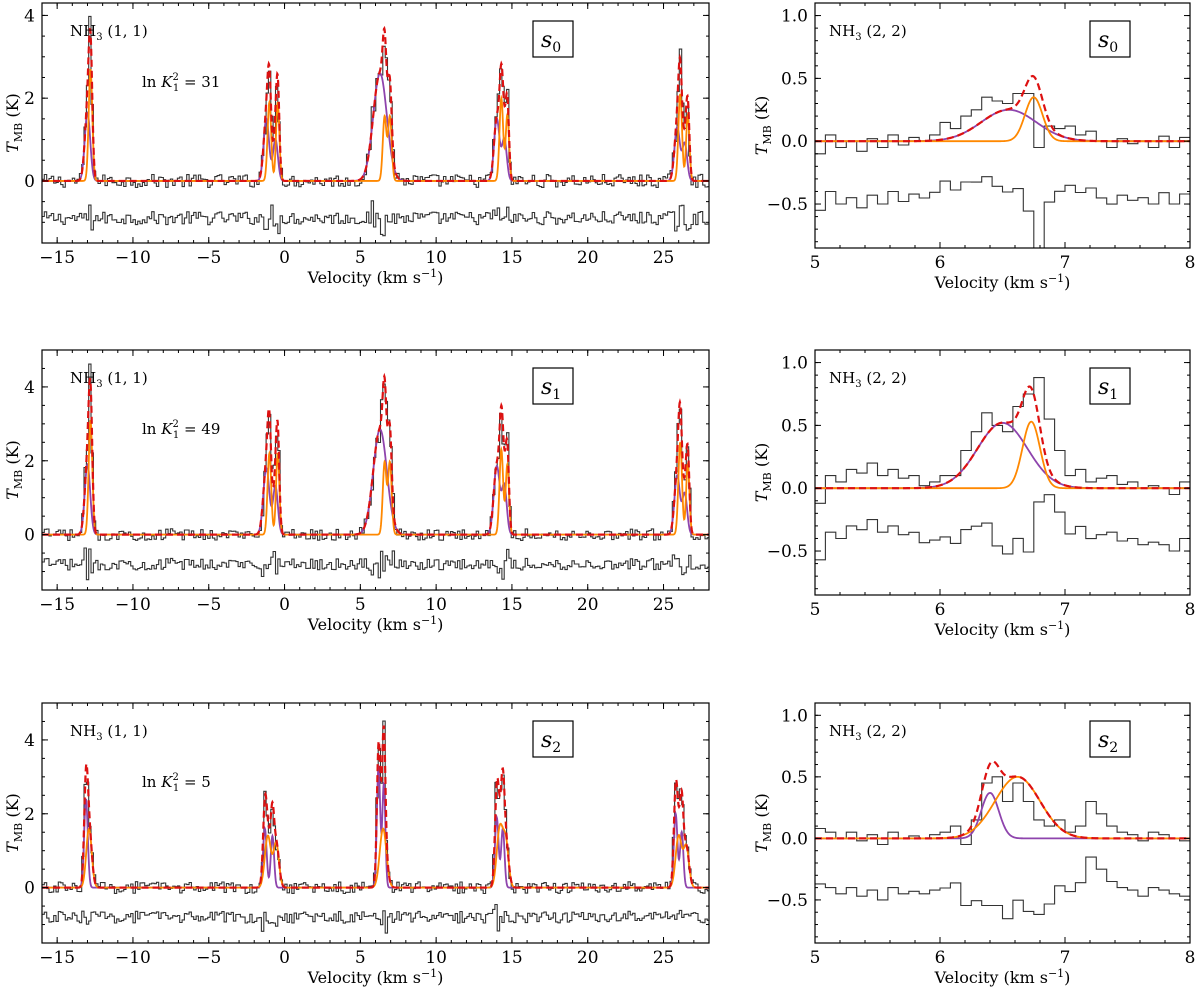  I want to click on y-axis: 0 2 4, so click(366, 823).